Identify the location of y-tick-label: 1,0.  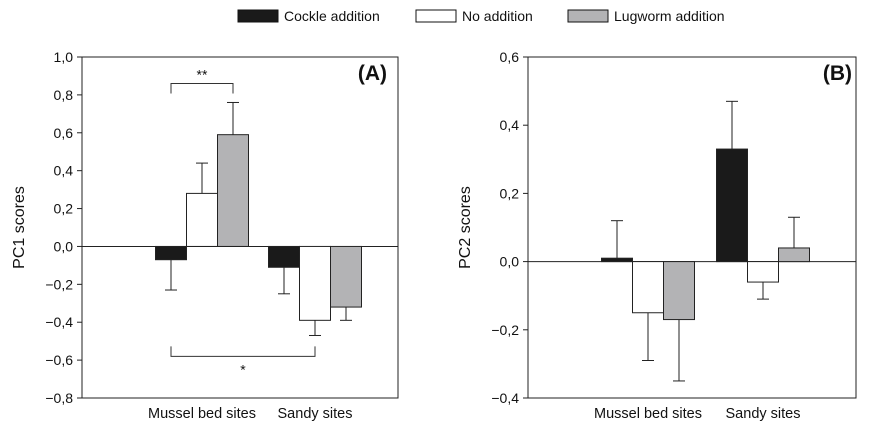
(64, 57).